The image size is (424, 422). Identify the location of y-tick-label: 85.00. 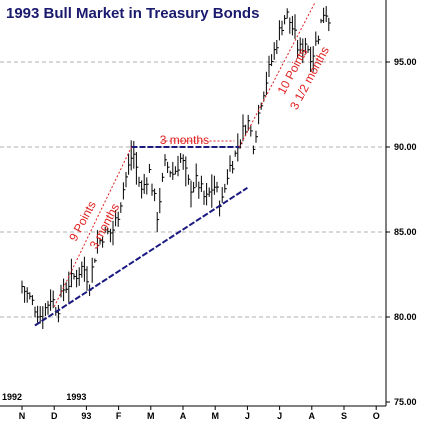
(405, 232).